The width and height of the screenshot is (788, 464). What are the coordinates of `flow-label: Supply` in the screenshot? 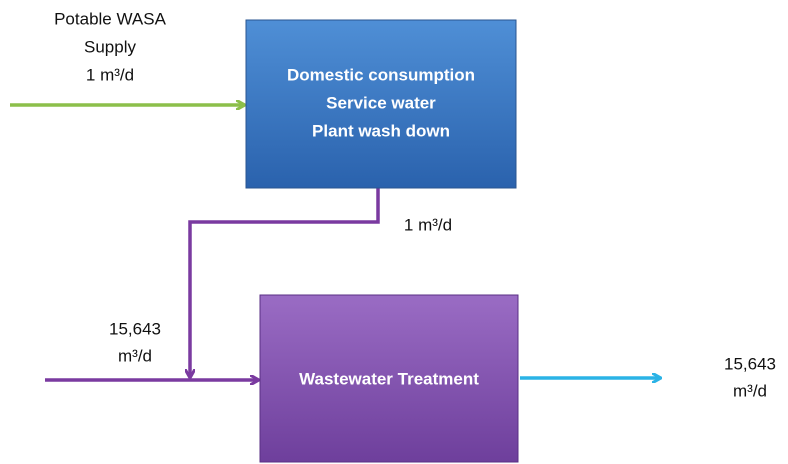 It's located at (110, 46).